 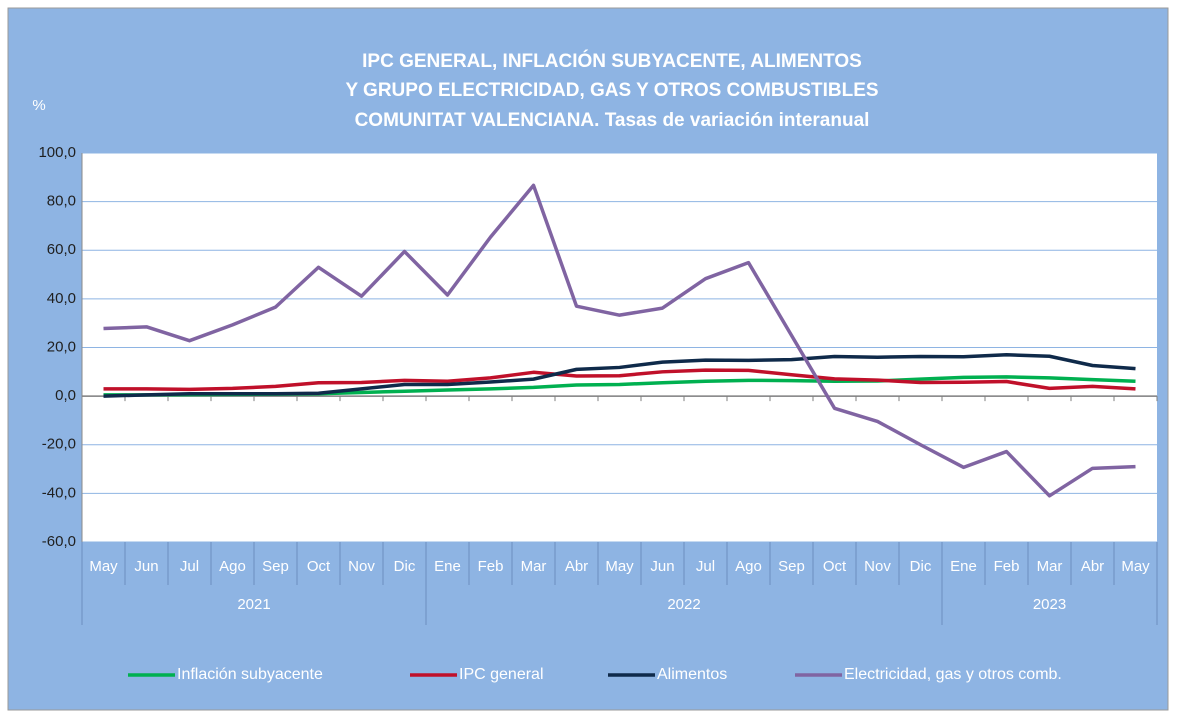 I want to click on y-tick-label: 20,0, so click(x=61, y=346).